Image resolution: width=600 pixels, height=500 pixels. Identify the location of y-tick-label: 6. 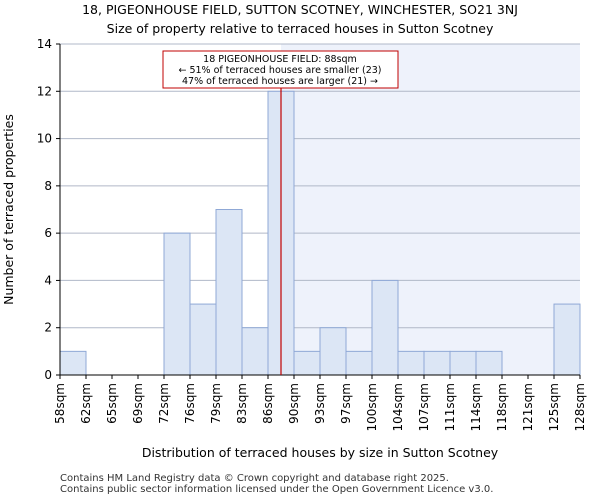
(48, 233).